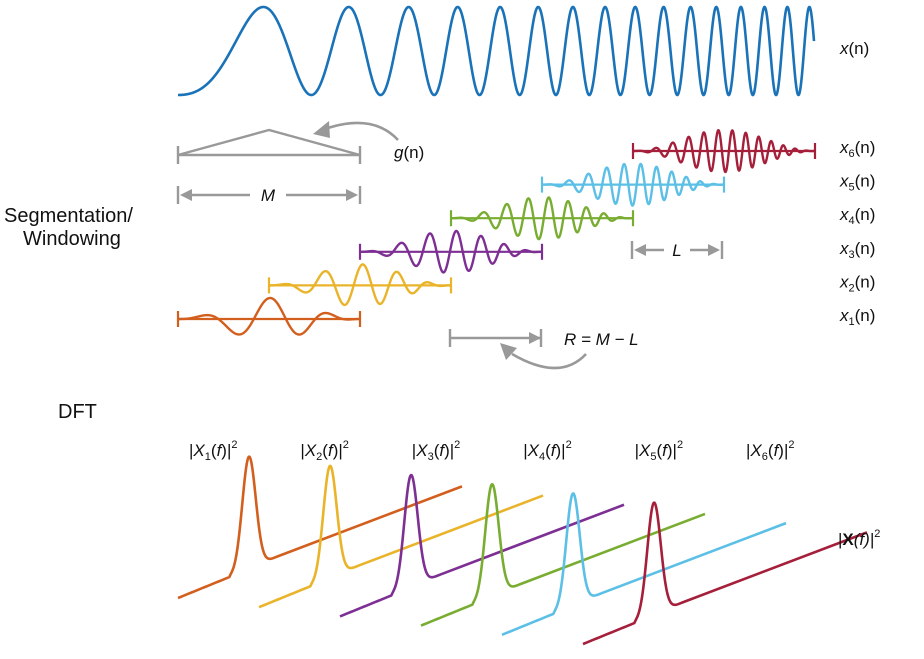 Image resolution: width=924 pixels, height=659 pixels. I want to click on hop-arrowhead, so click(508, 351).